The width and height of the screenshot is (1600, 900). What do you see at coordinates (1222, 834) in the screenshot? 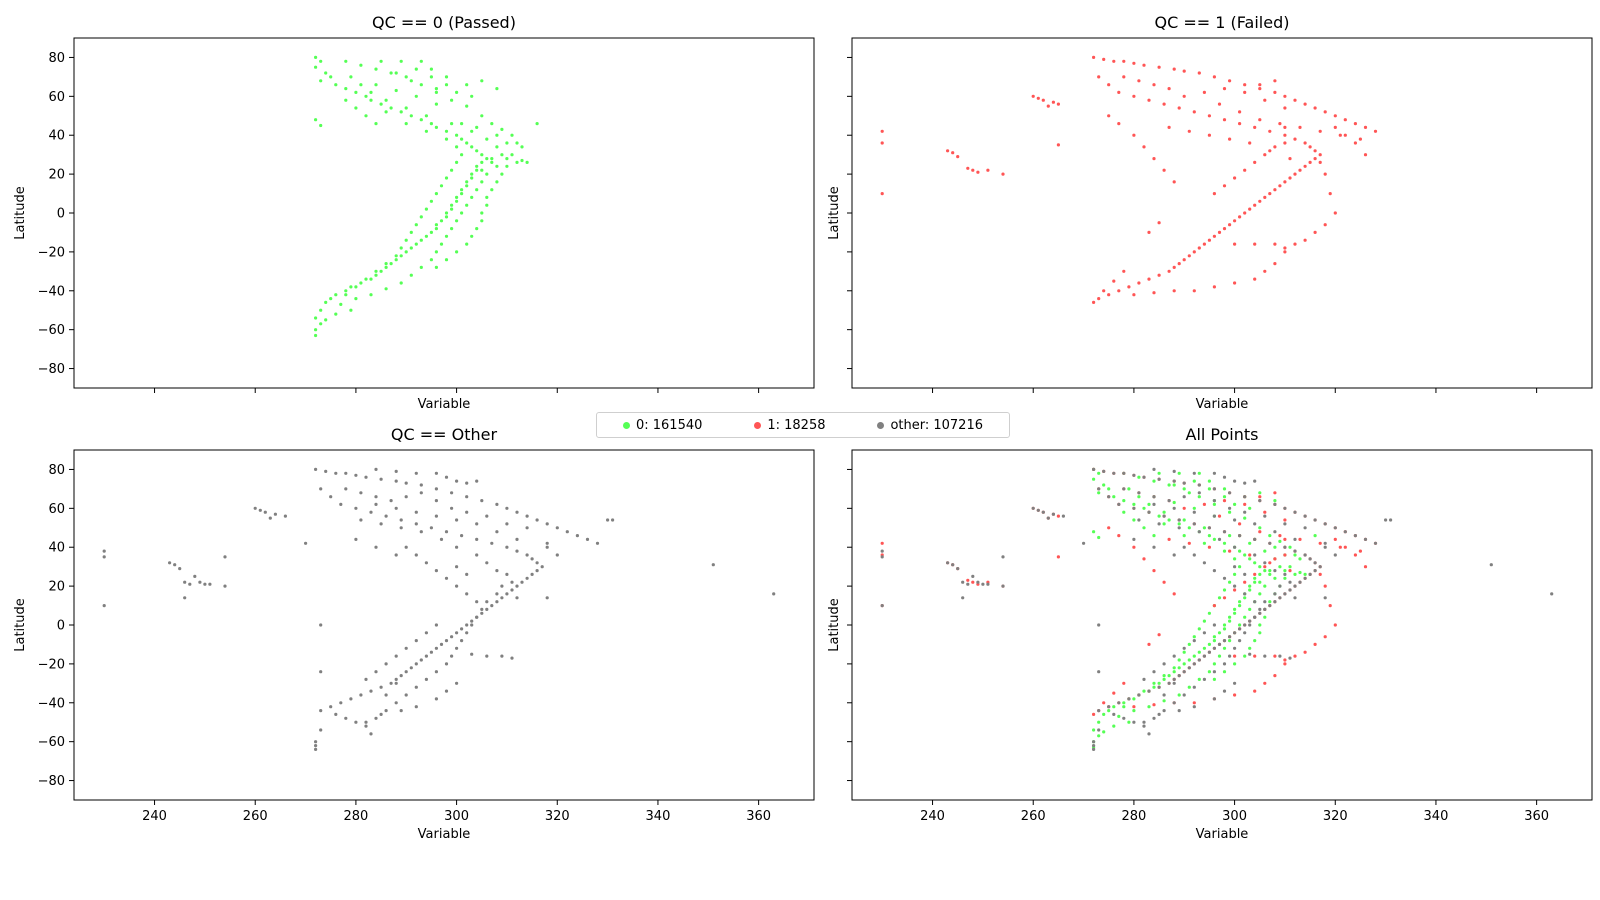
I see `x-axis-label: Variable` at bounding box center [1222, 834].